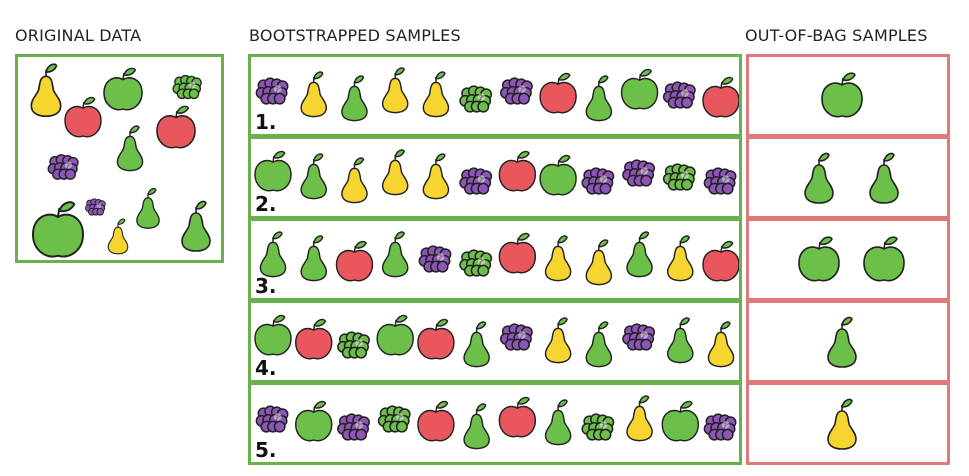 This screenshot has width=969, height=476. Describe the element at coordinates (355, 35) in the screenshot. I see `bootstrapped-samples-heading: BOOTSTRAPPED SAMPLES` at that location.